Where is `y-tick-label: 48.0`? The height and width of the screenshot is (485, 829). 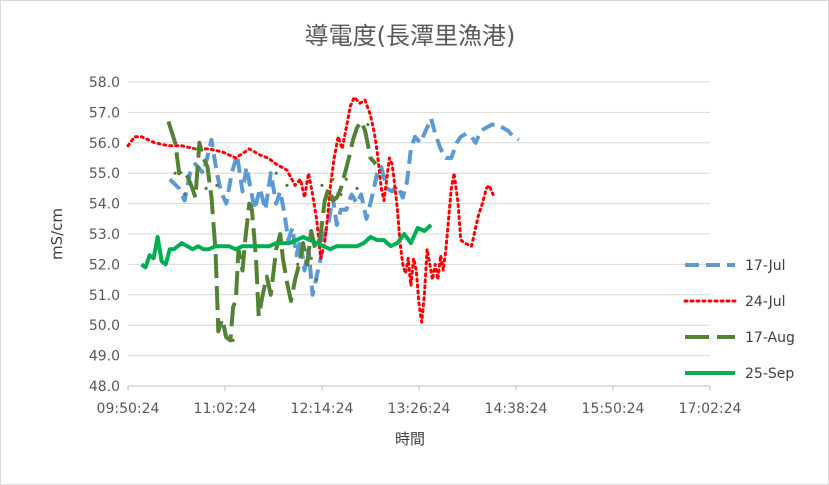 y-tick-label: 48.0 is located at coordinates (104, 387).